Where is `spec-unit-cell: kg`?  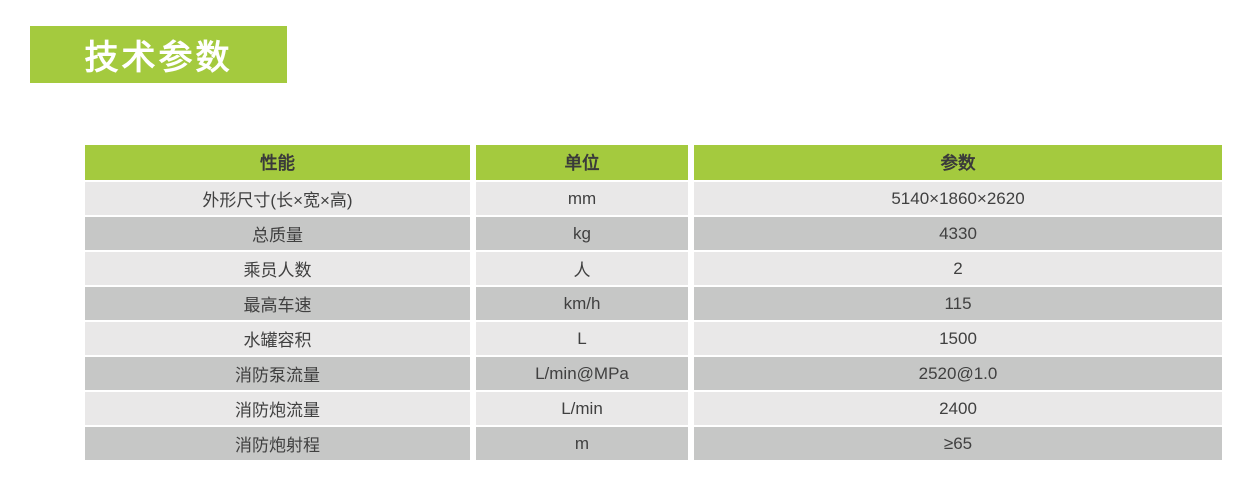
spec-unit-cell: kg is located at coordinates (582, 233).